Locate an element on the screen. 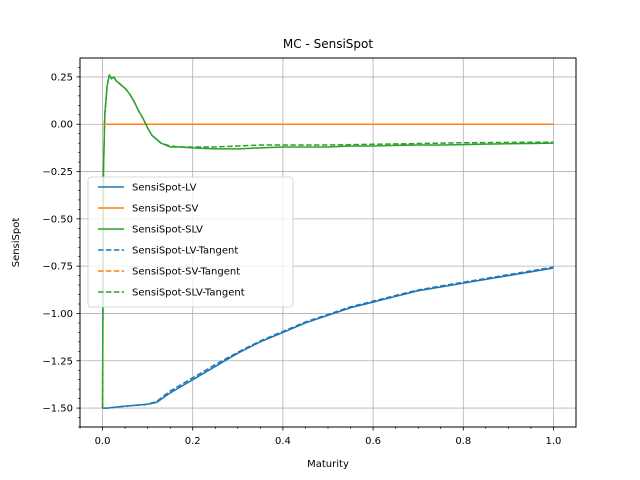 The height and width of the screenshot is (480, 640). x-tick-label: 0.2 is located at coordinates (193, 441).